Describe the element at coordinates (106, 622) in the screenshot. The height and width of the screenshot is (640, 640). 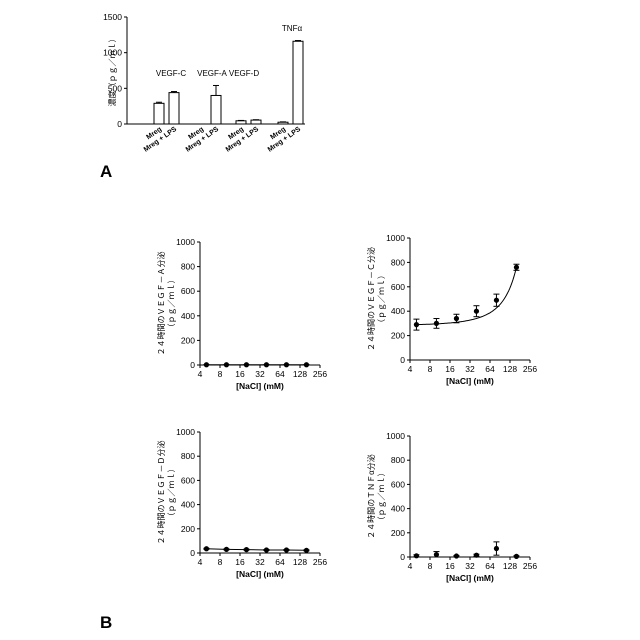
I see `panel-letter-b: B` at that location.